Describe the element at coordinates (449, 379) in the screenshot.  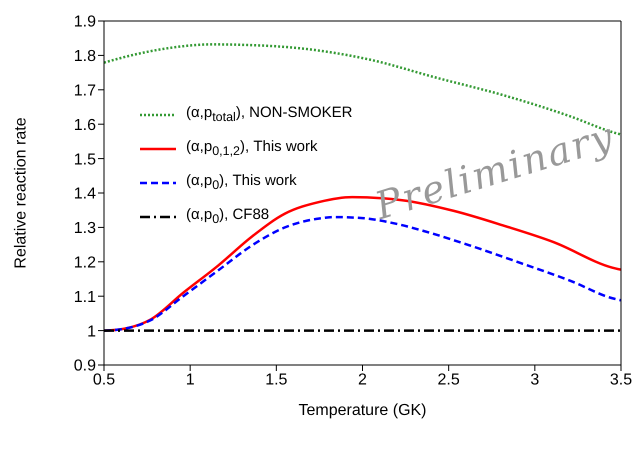
I see `x-tick-label: 2.5` at that location.